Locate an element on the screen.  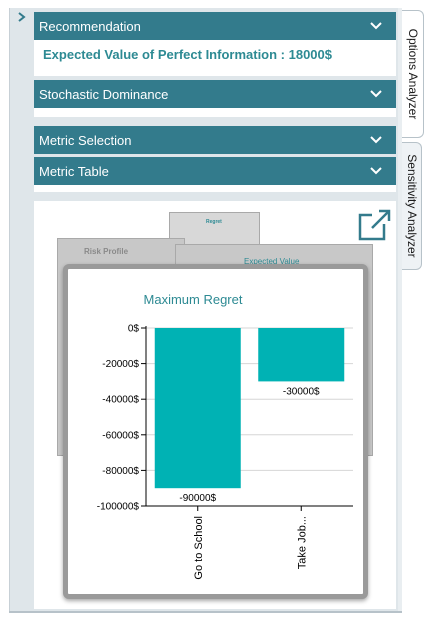
data-label: -30000$ is located at coordinates (301, 391).